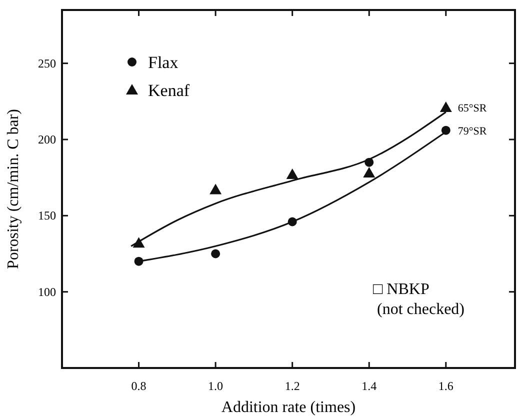 This screenshot has width=521, height=420. What do you see at coordinates (446, 386) in the screenshot?
I see `x-tick-label: 1.6` at bounding box center [446, 386].